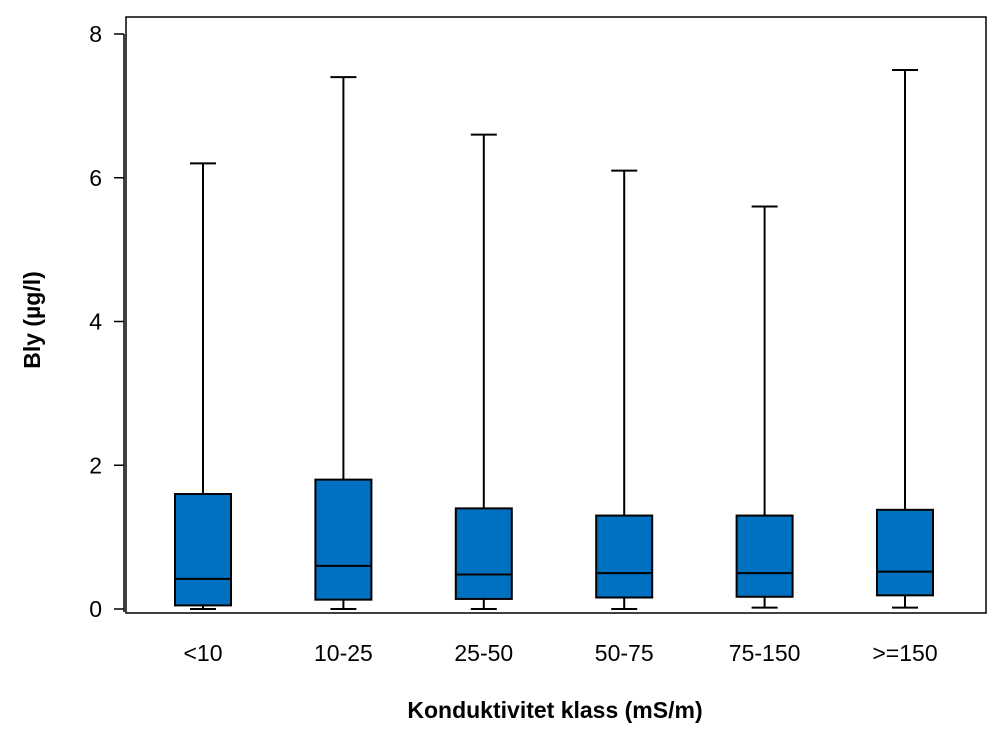  I want to click on x-tick-label: 75-150, so click(765, 653).